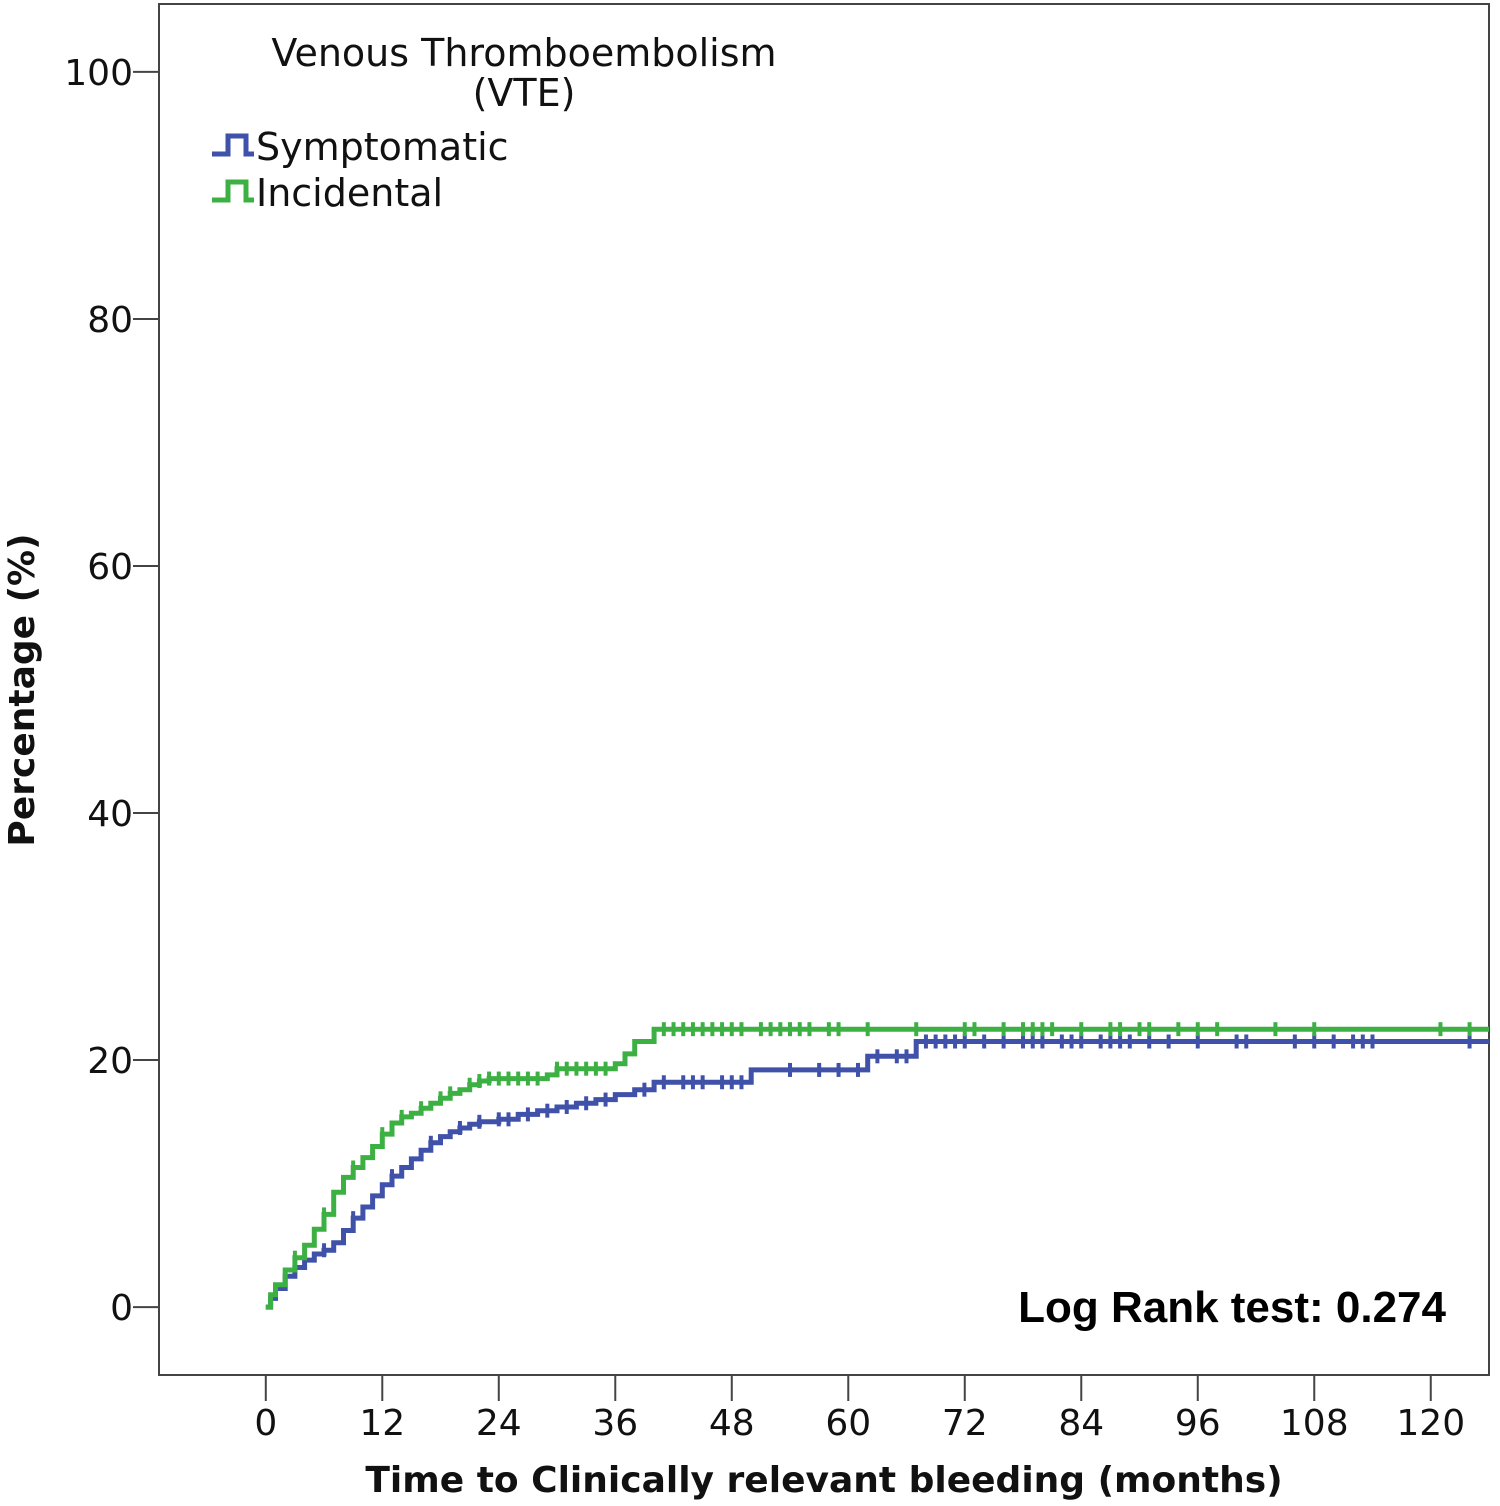 The width and height of the screenshot is (1500, 1506). What do you see at coordinates (848, 1423) in the screenshot?
I see `x-tick-label: 60` at bounding box center [848, 1423].